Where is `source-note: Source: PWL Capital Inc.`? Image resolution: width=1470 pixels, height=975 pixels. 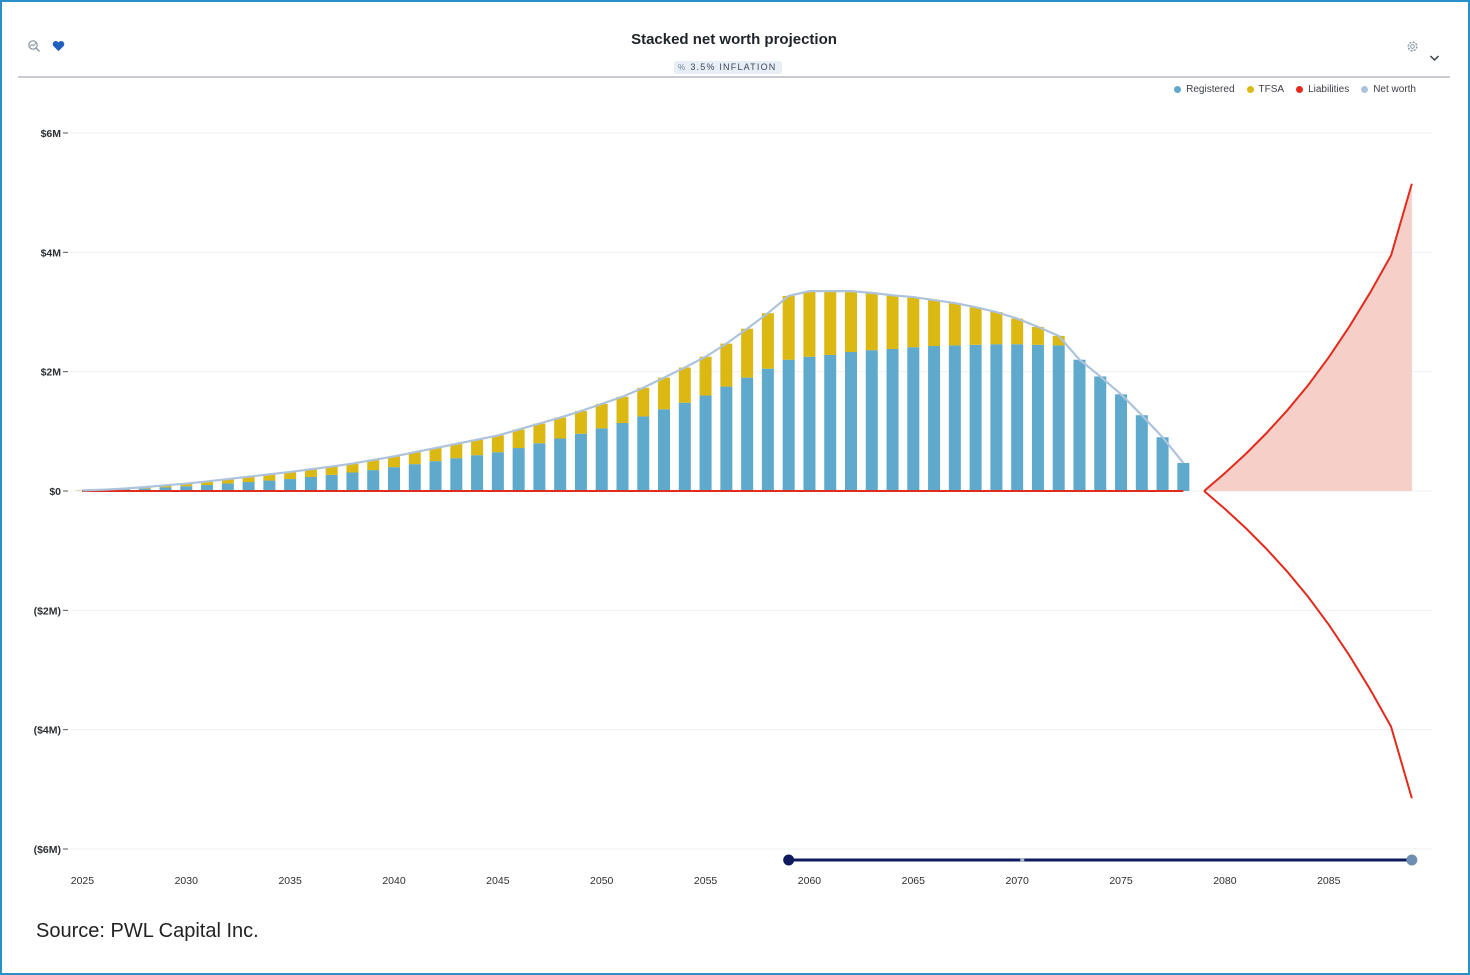
source-note: Source: PWL Capital Inc. is located at coordinates (147, 931).